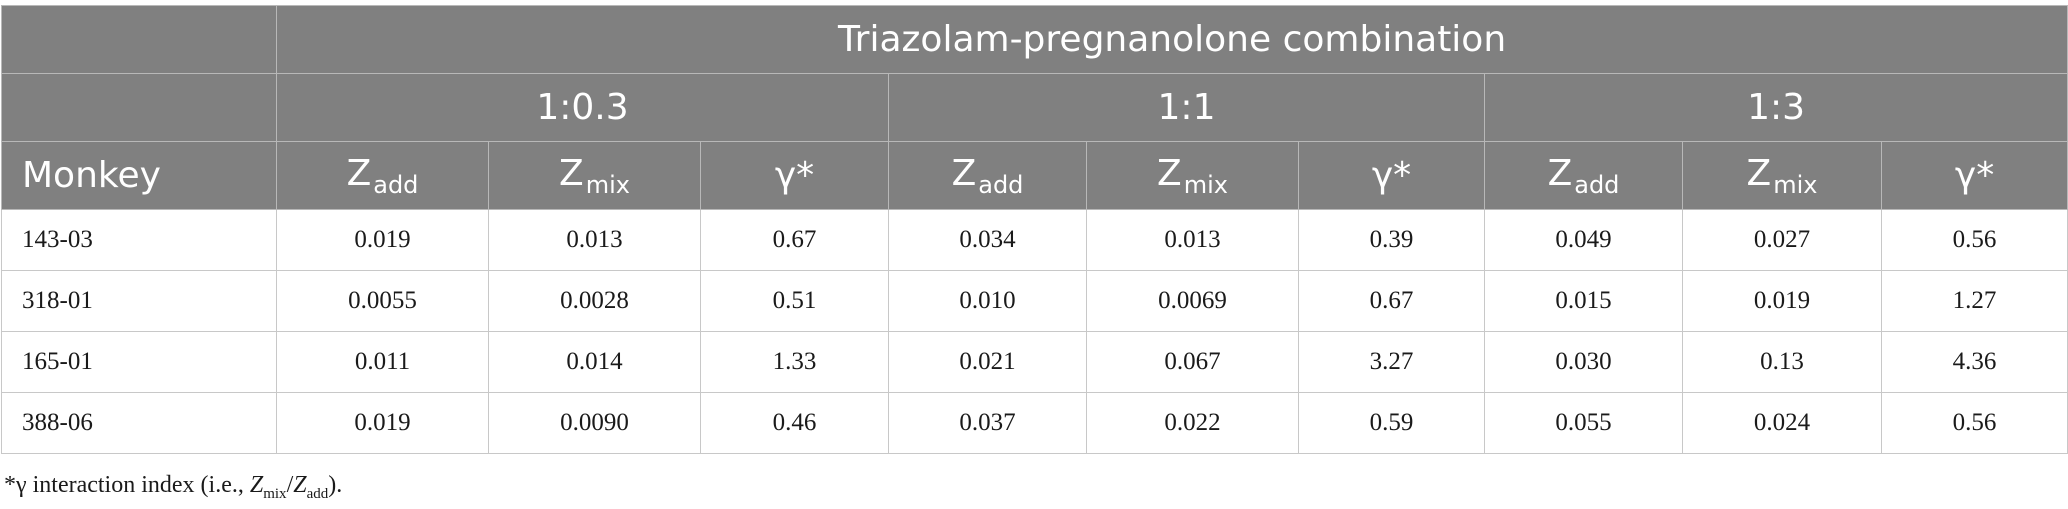  Describe the element at coordinates (317, 493) in the screenshot. I see `footnote-subscript: add` at that location.